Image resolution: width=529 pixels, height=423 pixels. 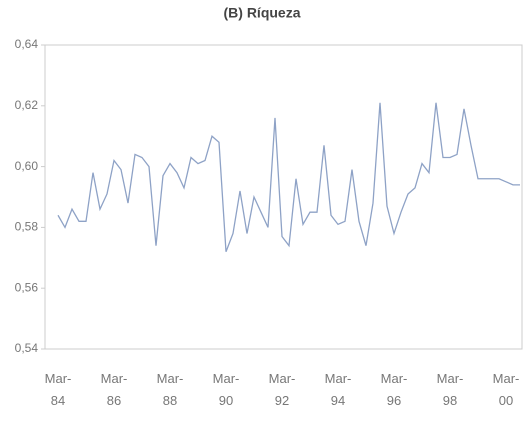 What do you see at coordinates (58, 389) in the screenshot?
I see `x-tick-label: Mar-84` at bounding box center [58, 389].